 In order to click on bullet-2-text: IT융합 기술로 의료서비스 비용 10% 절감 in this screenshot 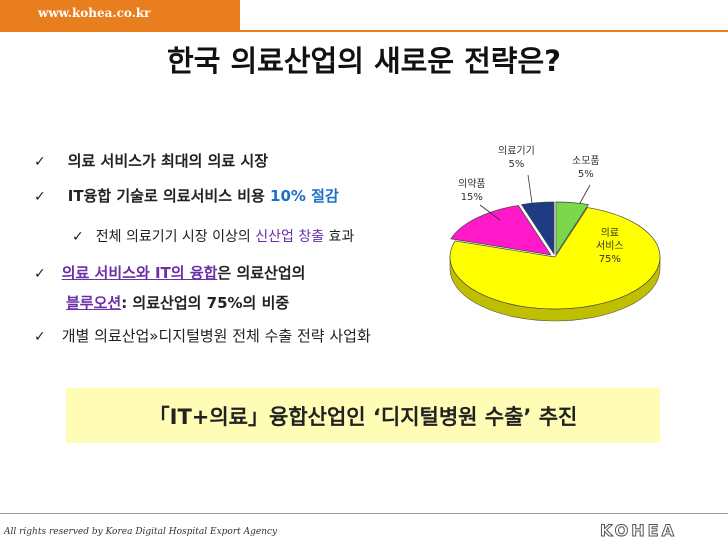, I will do `click(203, 195)`.